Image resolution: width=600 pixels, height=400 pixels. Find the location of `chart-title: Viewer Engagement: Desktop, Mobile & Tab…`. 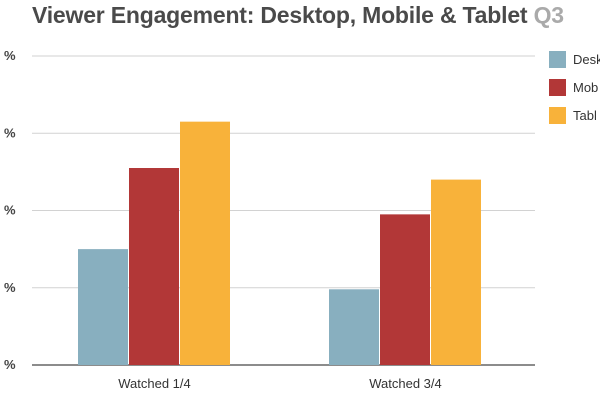

chart-title: Viewer Engagement: Desktop, Mobile & Tab… is located at coordinates (298, 15).